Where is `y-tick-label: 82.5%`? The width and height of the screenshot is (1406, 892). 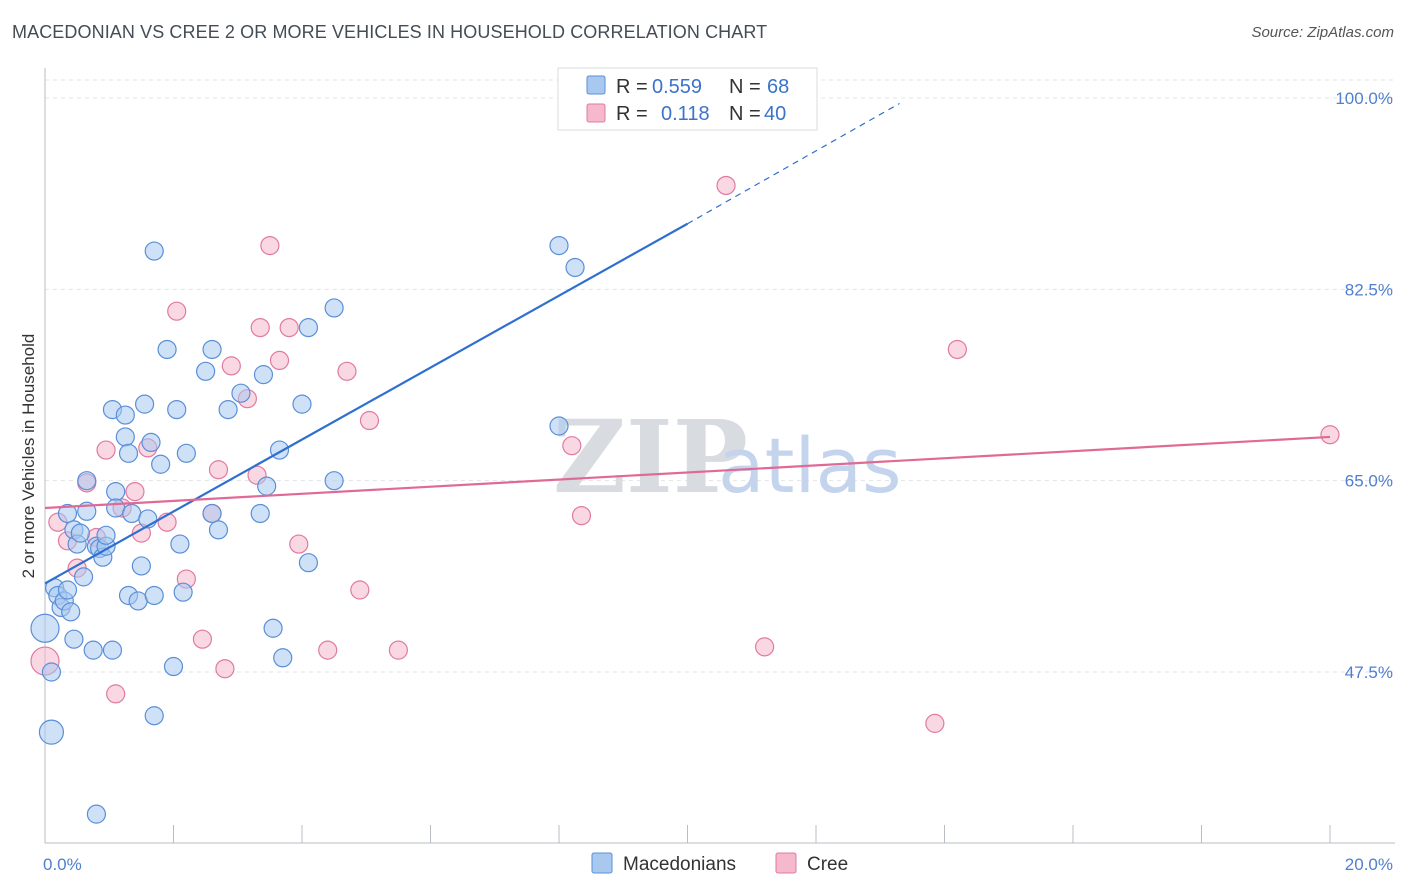
y-tick-label: 82.5% is located at coordinates (1369, 289).